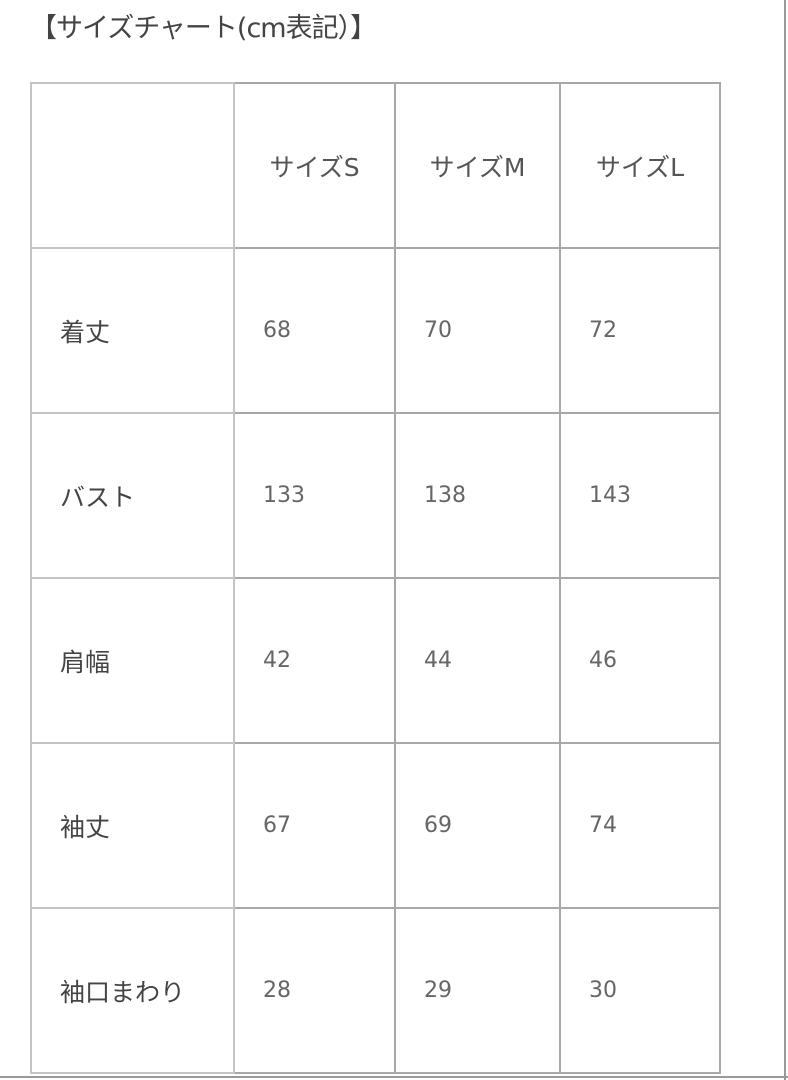 This screenshot has width=788, height=1080. I want to click on cell-value: 29, so click(477, 990).